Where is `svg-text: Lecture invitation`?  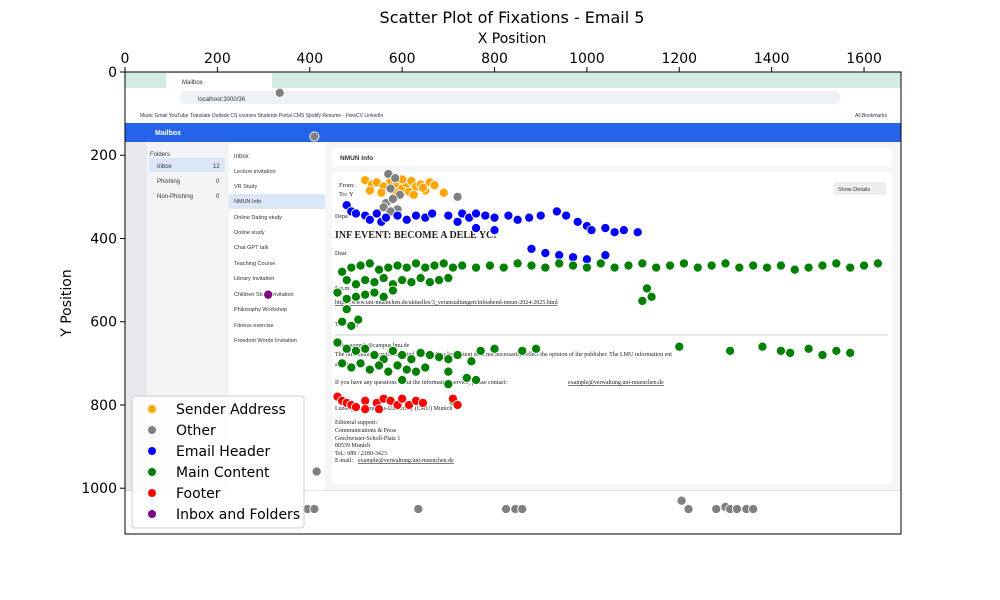
svg-text: Lecture invitation is located at coordinates (255, 172).